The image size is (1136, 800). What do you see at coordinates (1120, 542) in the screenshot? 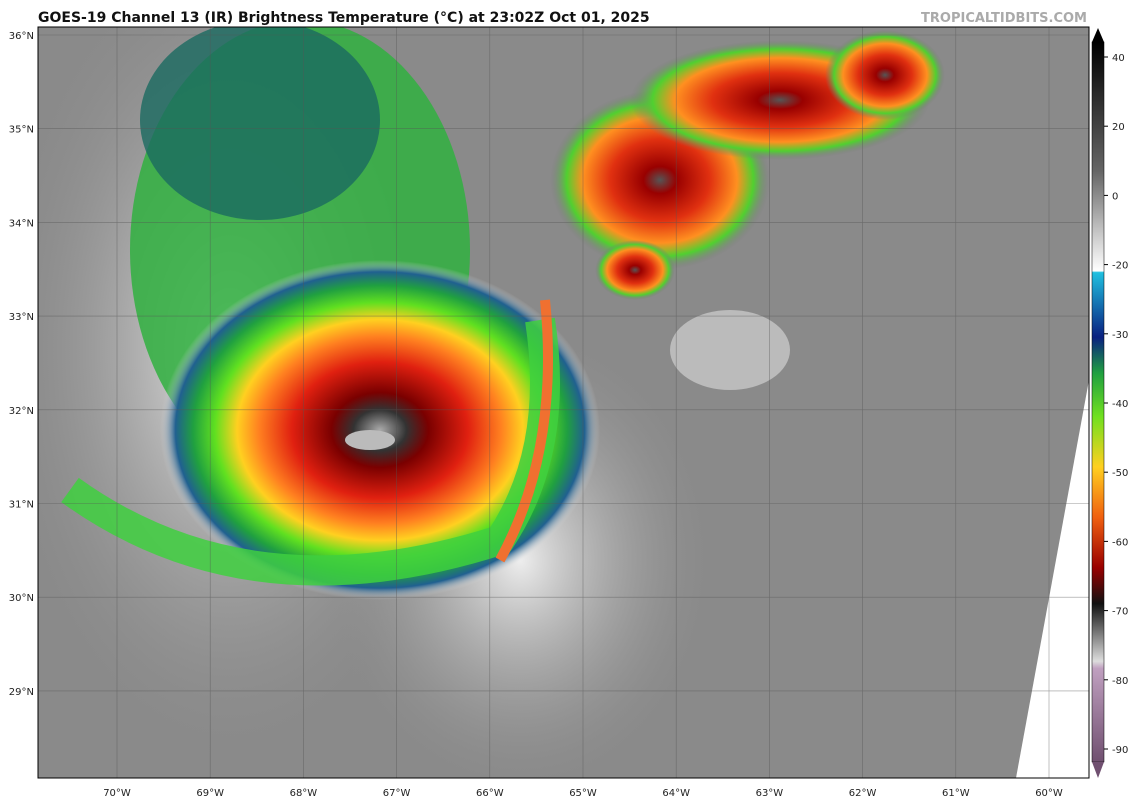
I see `colorbar-label: -60` at bounding box center [1120, 542].